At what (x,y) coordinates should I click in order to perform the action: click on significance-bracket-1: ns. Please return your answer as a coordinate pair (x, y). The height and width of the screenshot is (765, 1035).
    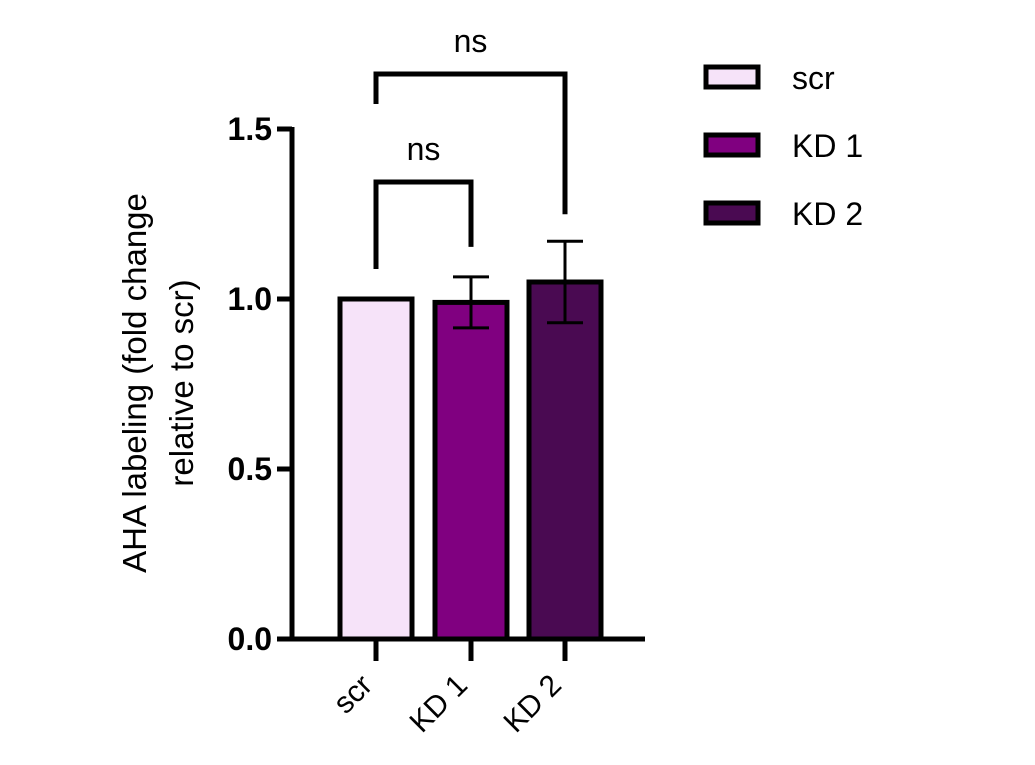
    Looking at the image, I should click on (423, 200).